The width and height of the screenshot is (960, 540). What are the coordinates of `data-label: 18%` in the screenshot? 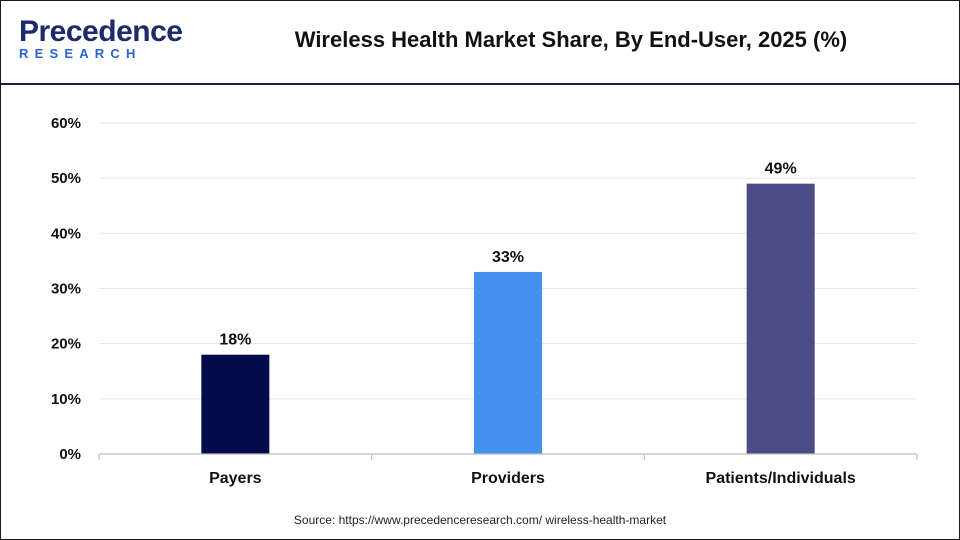 It's located at (235, 340).